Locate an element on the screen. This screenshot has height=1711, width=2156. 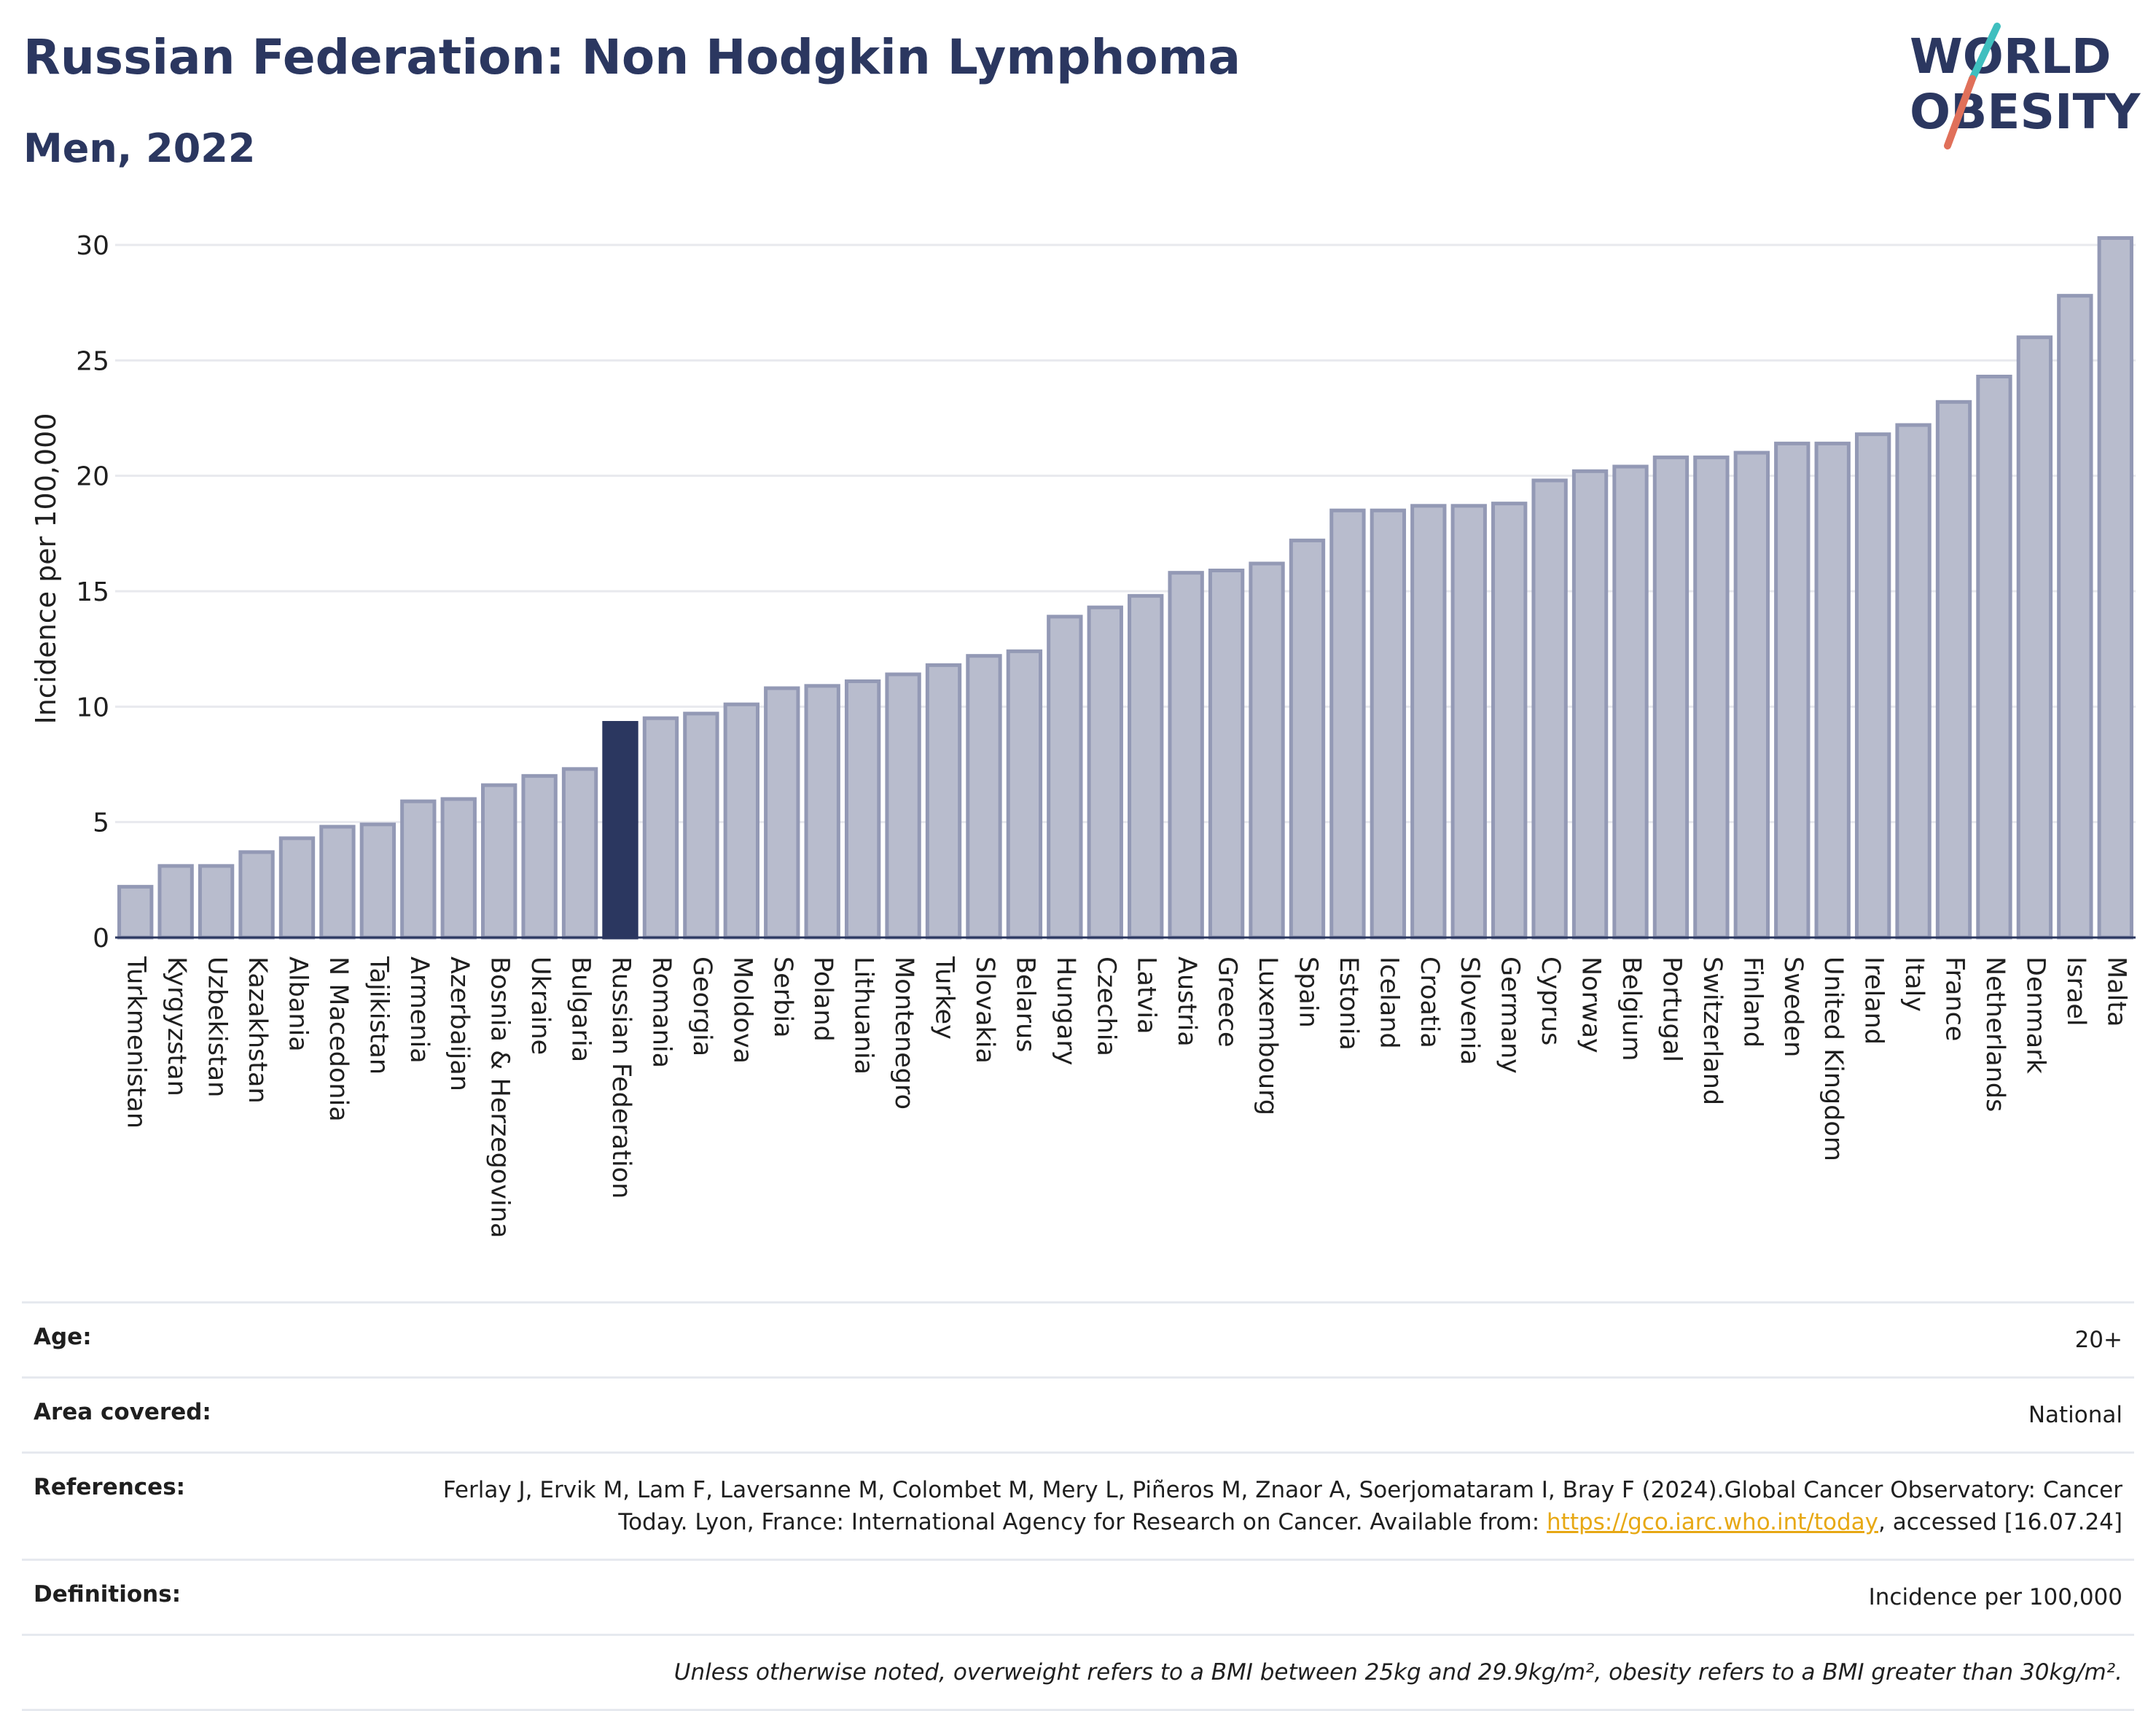
meta-row-definitions: Definitions: Incidence per 100,000 is located at coordinates (1078, 1596).